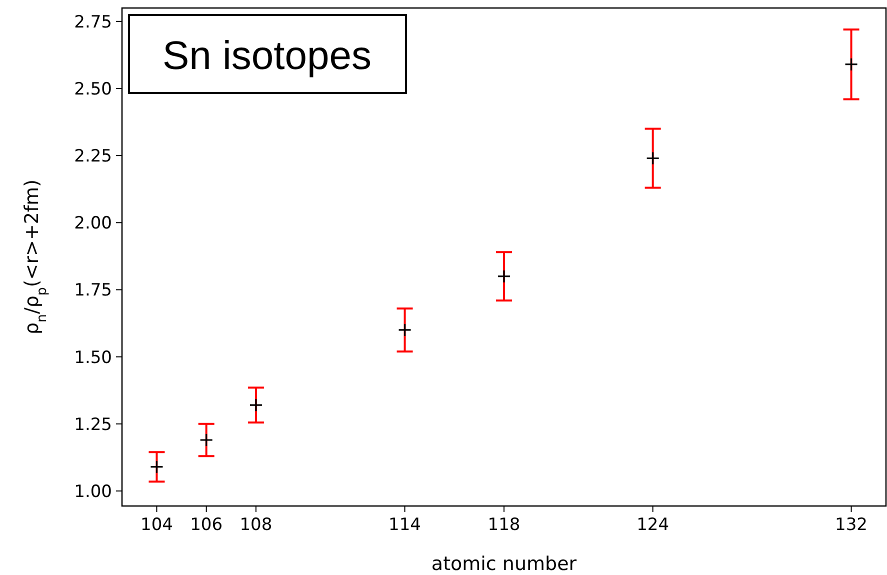 The height and width of the screenshot is (575, 887). What do you see at coordinates (256, 525) in the screenshot?
I see `x-tick-label: 108` at bounding box center [256, 525].